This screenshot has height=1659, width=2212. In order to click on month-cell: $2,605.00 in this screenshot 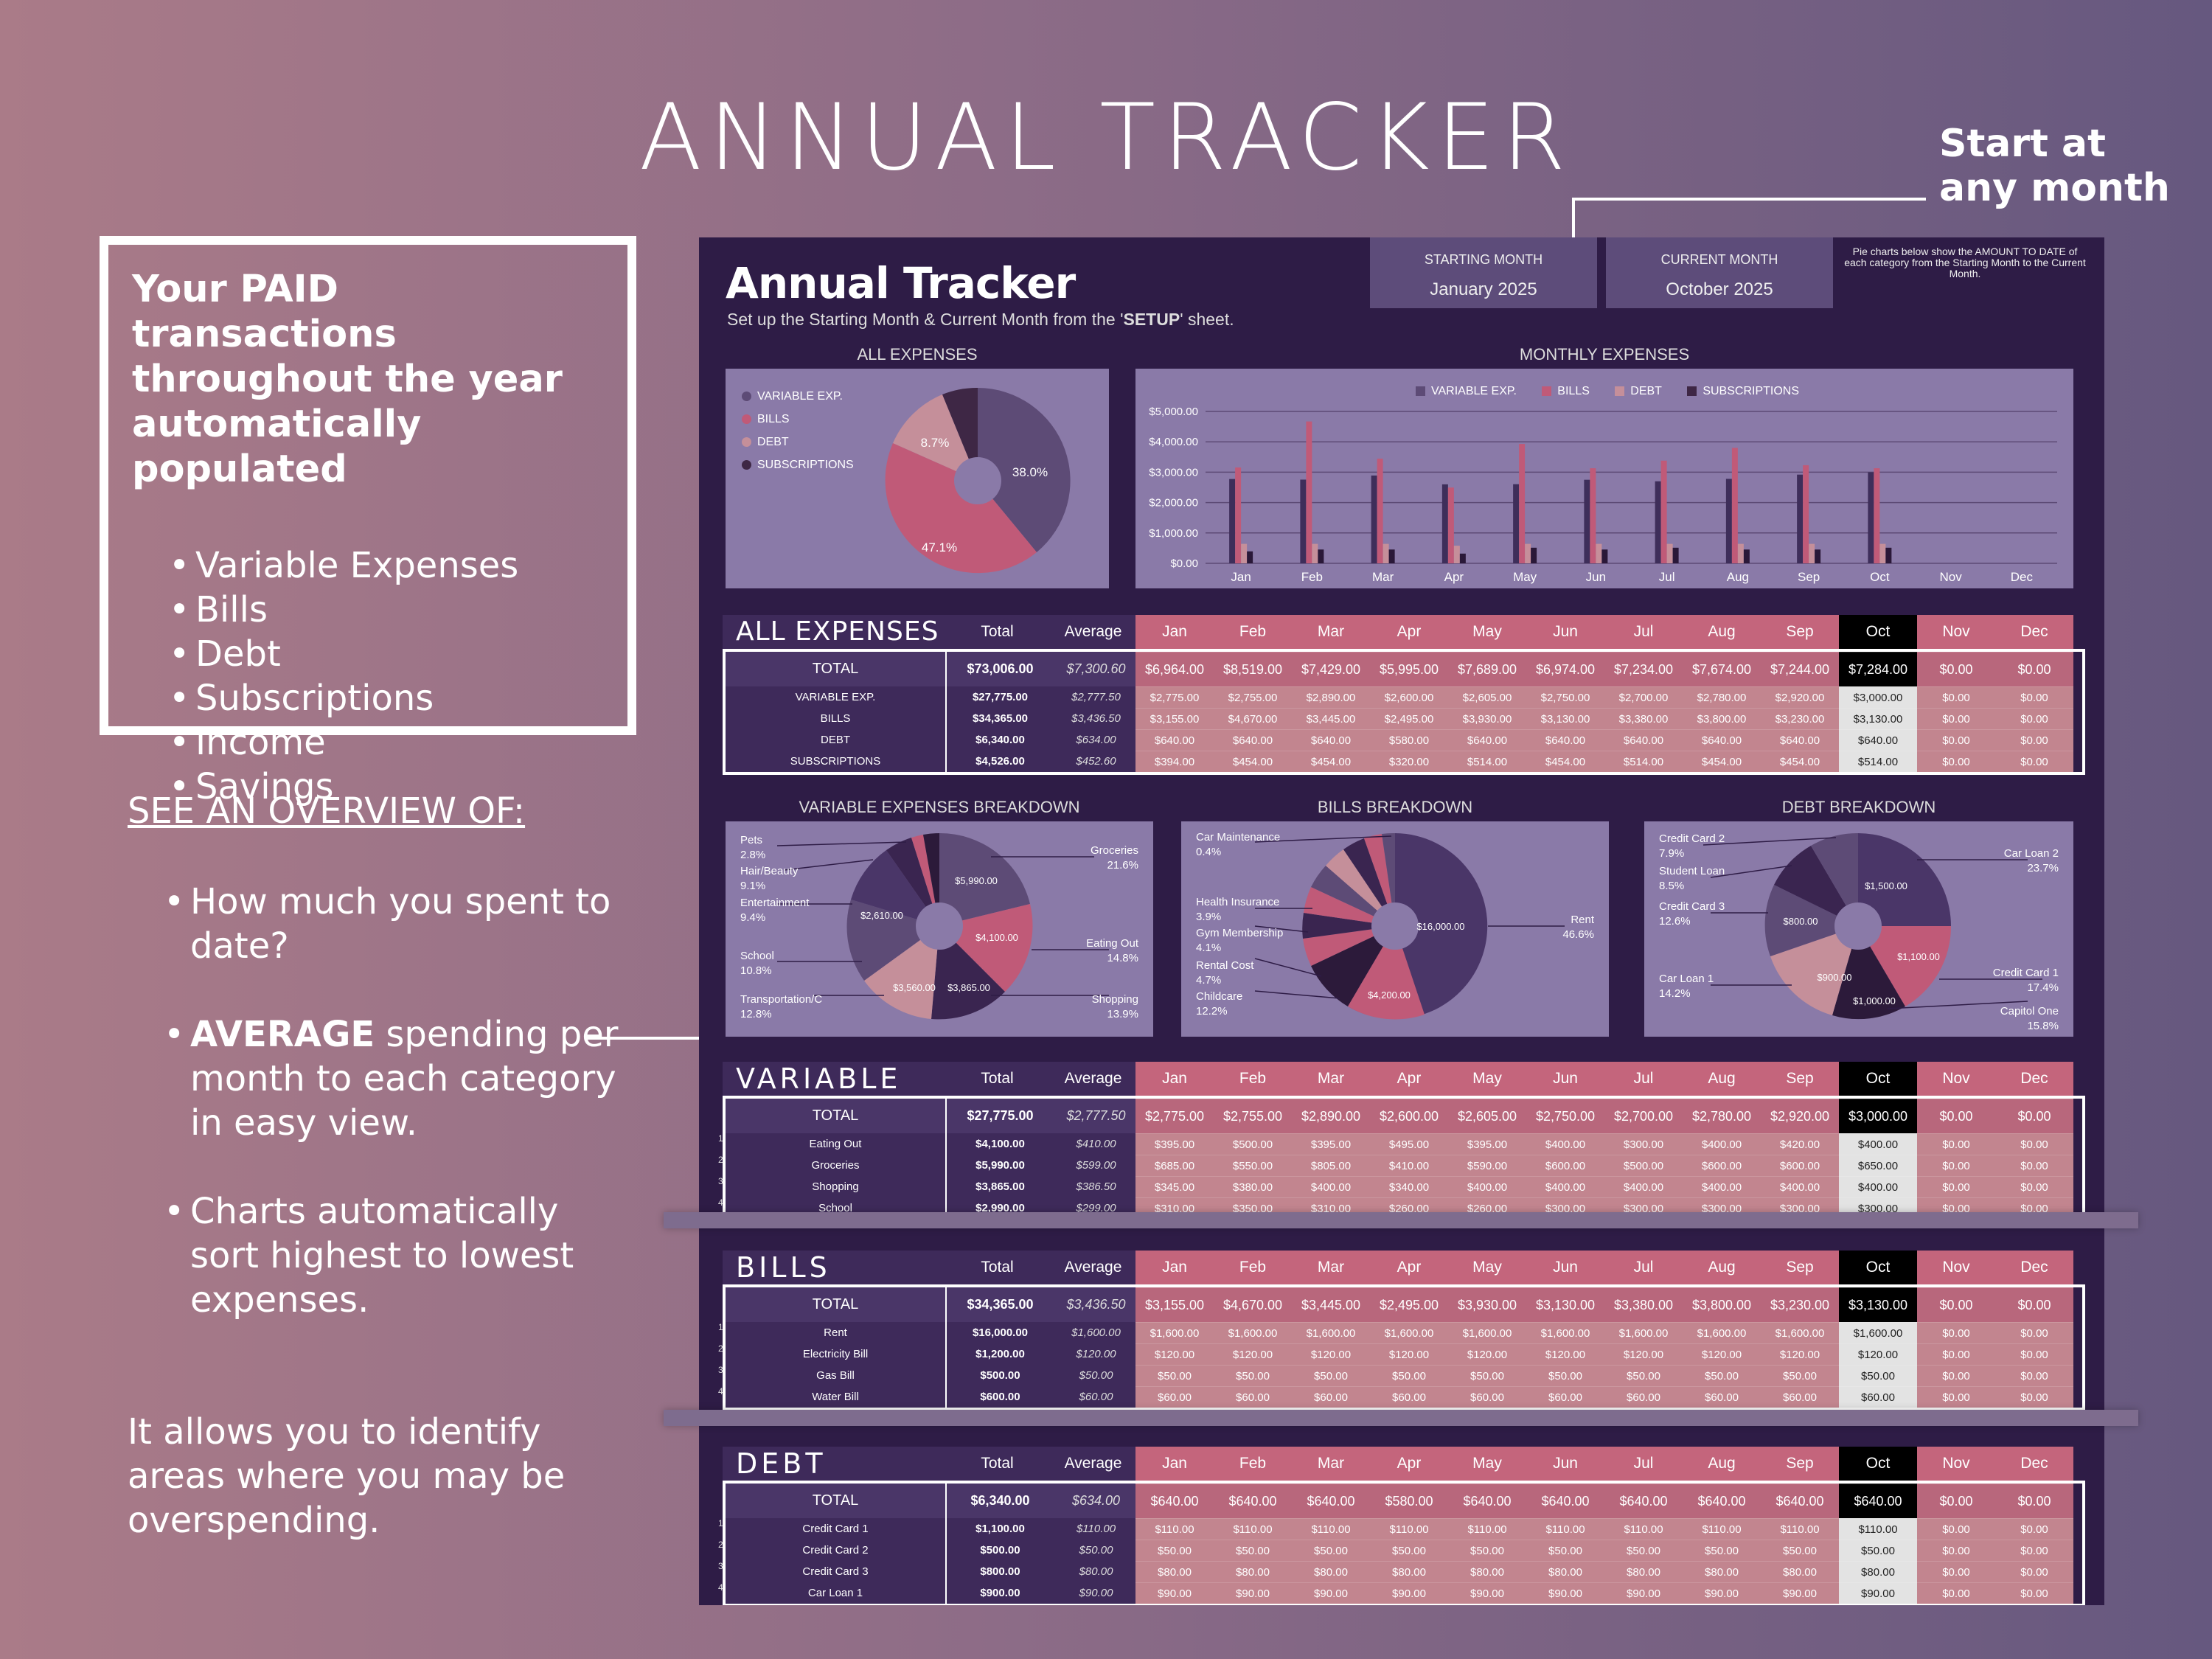, I will do `click(1487, 697)`.